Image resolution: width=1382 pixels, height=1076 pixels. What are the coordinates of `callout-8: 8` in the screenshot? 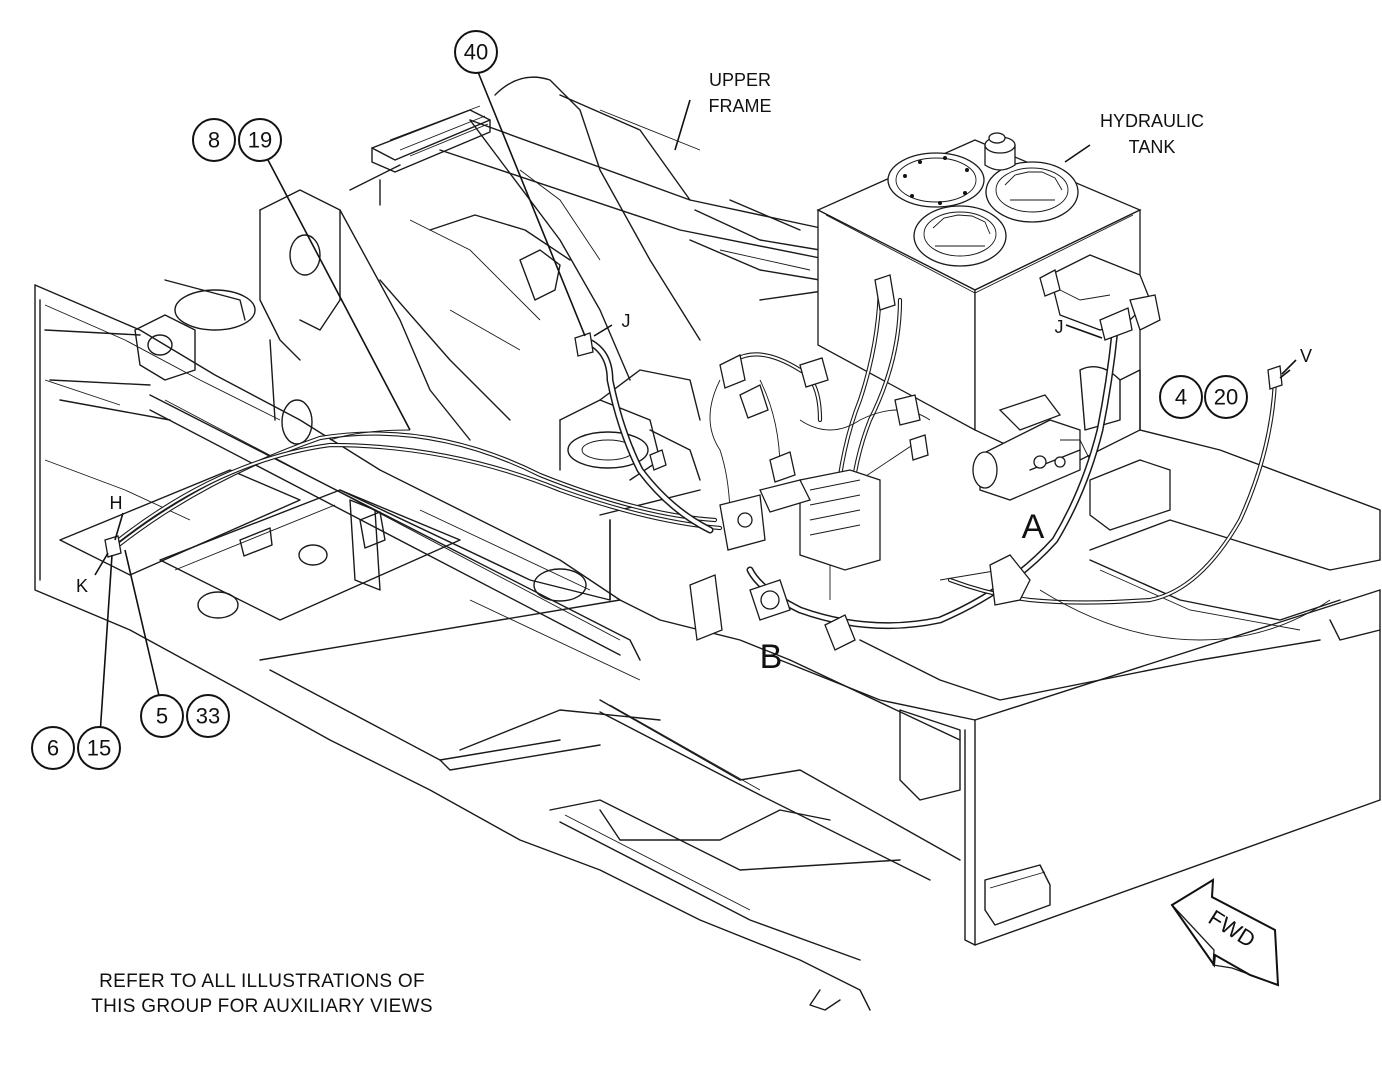 It's located at (214, 140).